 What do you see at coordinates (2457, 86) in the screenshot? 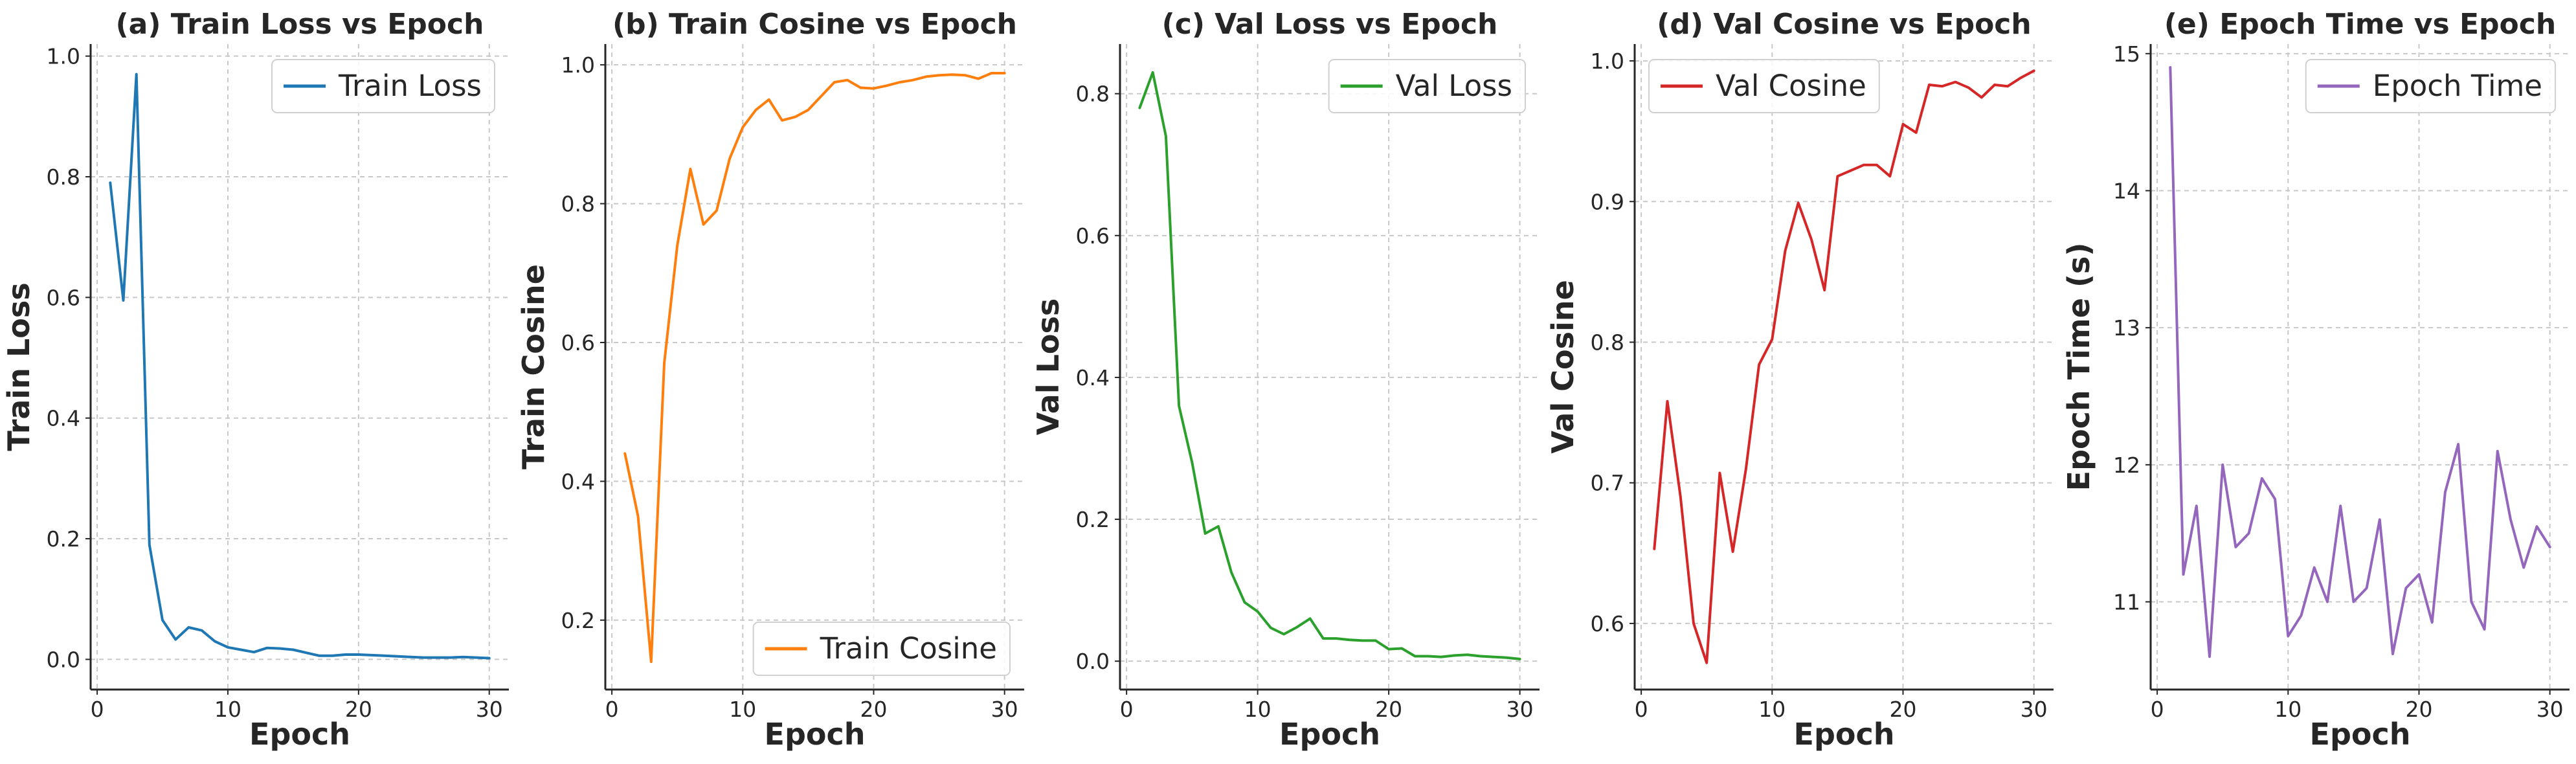
I see `legend-label: Epoch Time` at bounding box center [2457, 86].